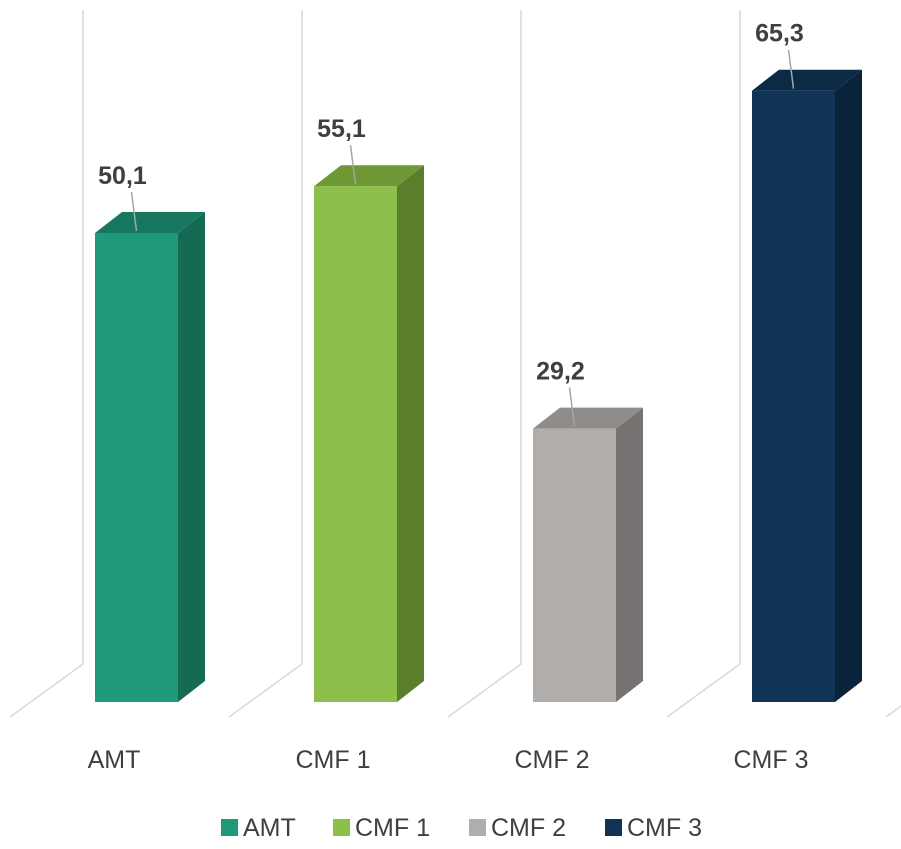 This screenshot has width=901, height=849. What do you see at coordinates (392, 828) in the screenshot?
I see `legend-label: CMF 1` at bounding box center [392, 828].